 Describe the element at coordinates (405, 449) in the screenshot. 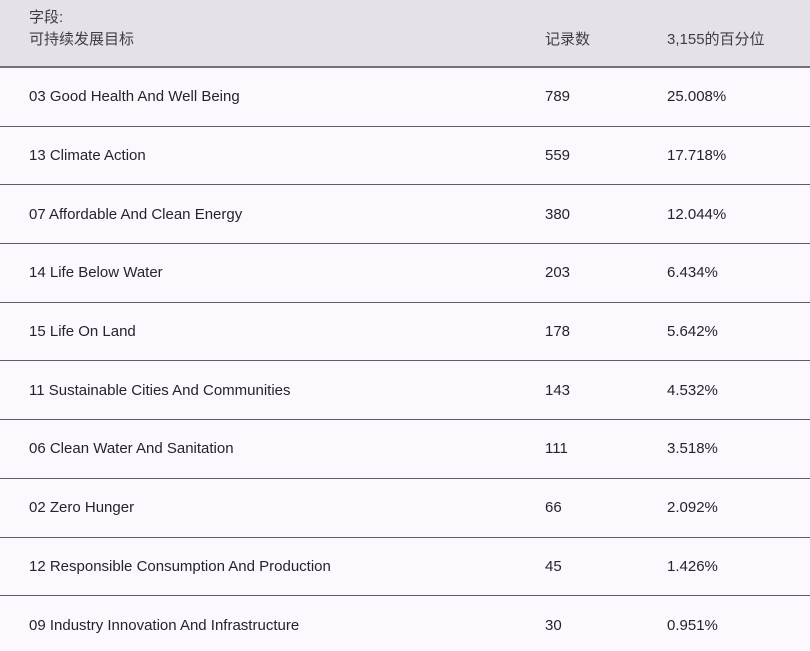

I see `table-row: 06 Clean Water And Sanitation 111 3.518%` at that location.